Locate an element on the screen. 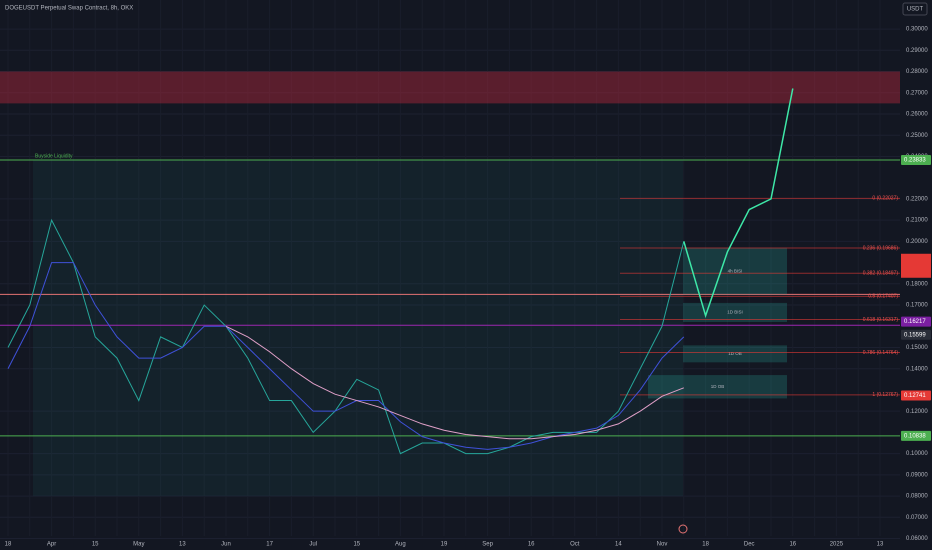 This screenshot has width=932, height=550. x-tick-label: May is located at coordinates (138, 545).